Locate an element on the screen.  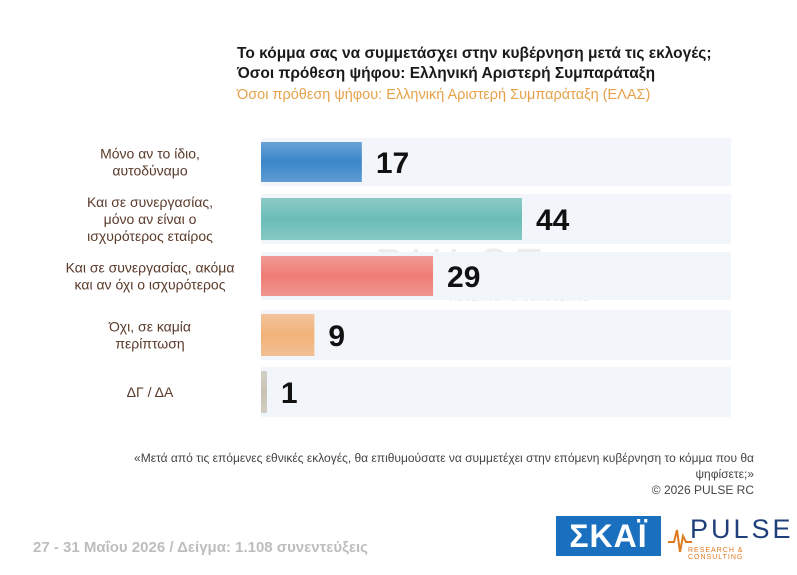
category-label: Όχι, σε καμία is located at coordinates (149, 327).